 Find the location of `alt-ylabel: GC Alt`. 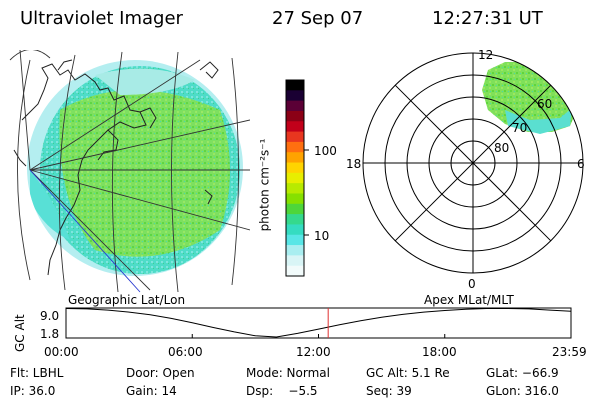

alt-ylabel: GC Alt is located at coordinates (20, 333).